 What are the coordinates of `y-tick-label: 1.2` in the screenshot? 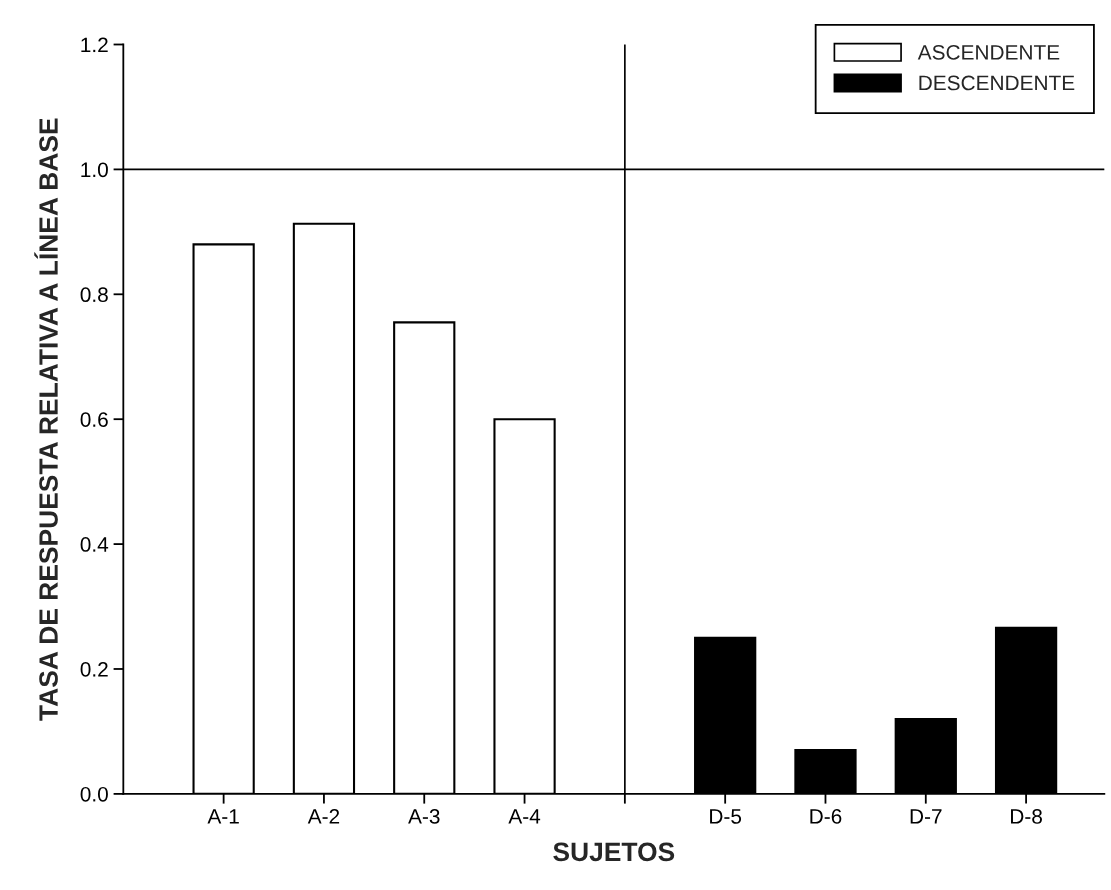 It's located at (94, 45).